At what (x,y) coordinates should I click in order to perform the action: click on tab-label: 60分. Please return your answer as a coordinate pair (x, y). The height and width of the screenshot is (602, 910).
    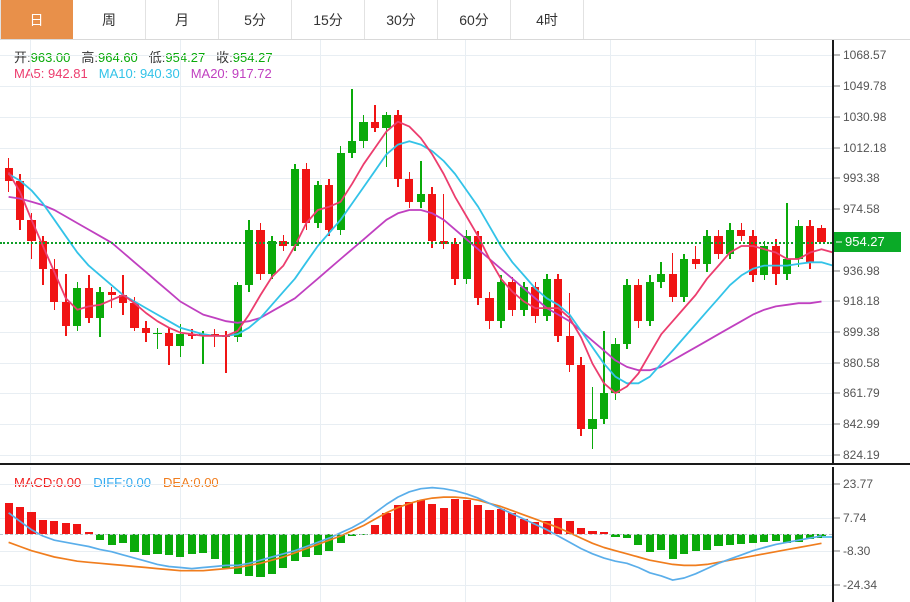
    Looking at the image, I should click on (474, 19).